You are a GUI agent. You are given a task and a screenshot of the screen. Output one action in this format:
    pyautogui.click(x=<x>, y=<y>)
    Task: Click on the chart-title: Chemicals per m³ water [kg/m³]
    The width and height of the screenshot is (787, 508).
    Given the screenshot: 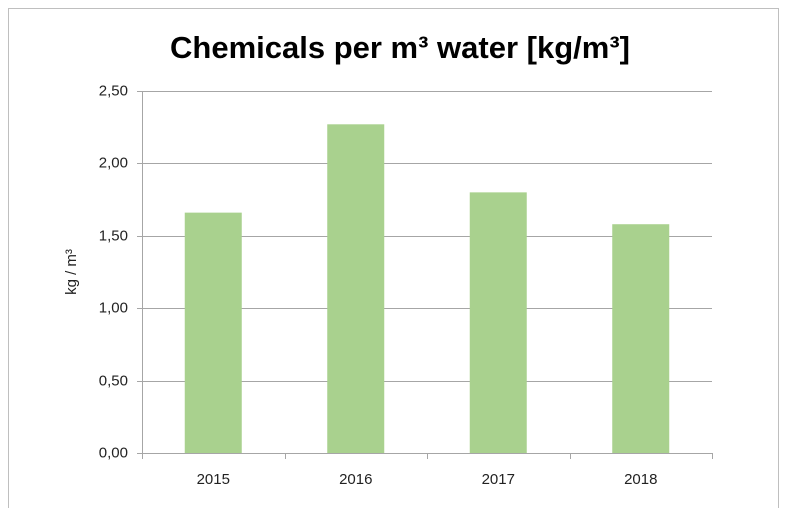 What is the action you would take?
    pyautogui.click(x=400, y=47)
    